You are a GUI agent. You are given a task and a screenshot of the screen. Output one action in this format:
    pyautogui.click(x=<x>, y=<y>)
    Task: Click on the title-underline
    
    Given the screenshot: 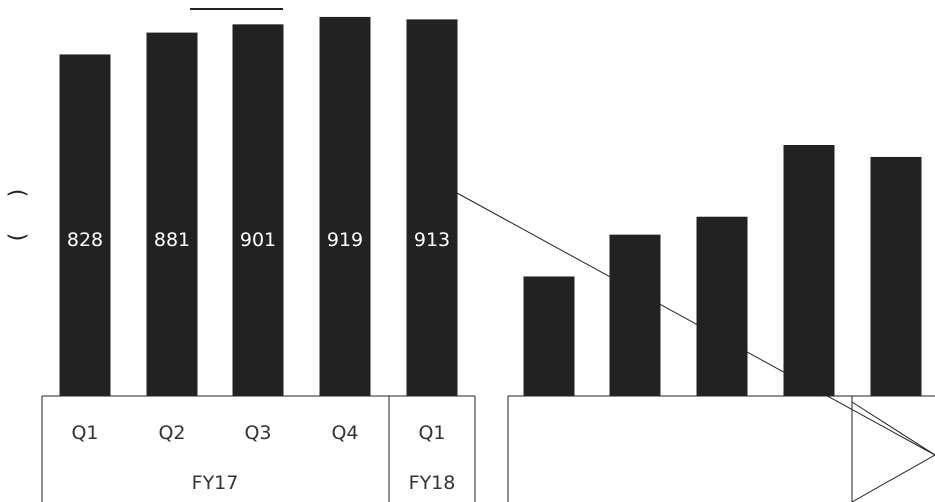 What is the action you would take?
    pyautogui.click(x=236, y=9)
    